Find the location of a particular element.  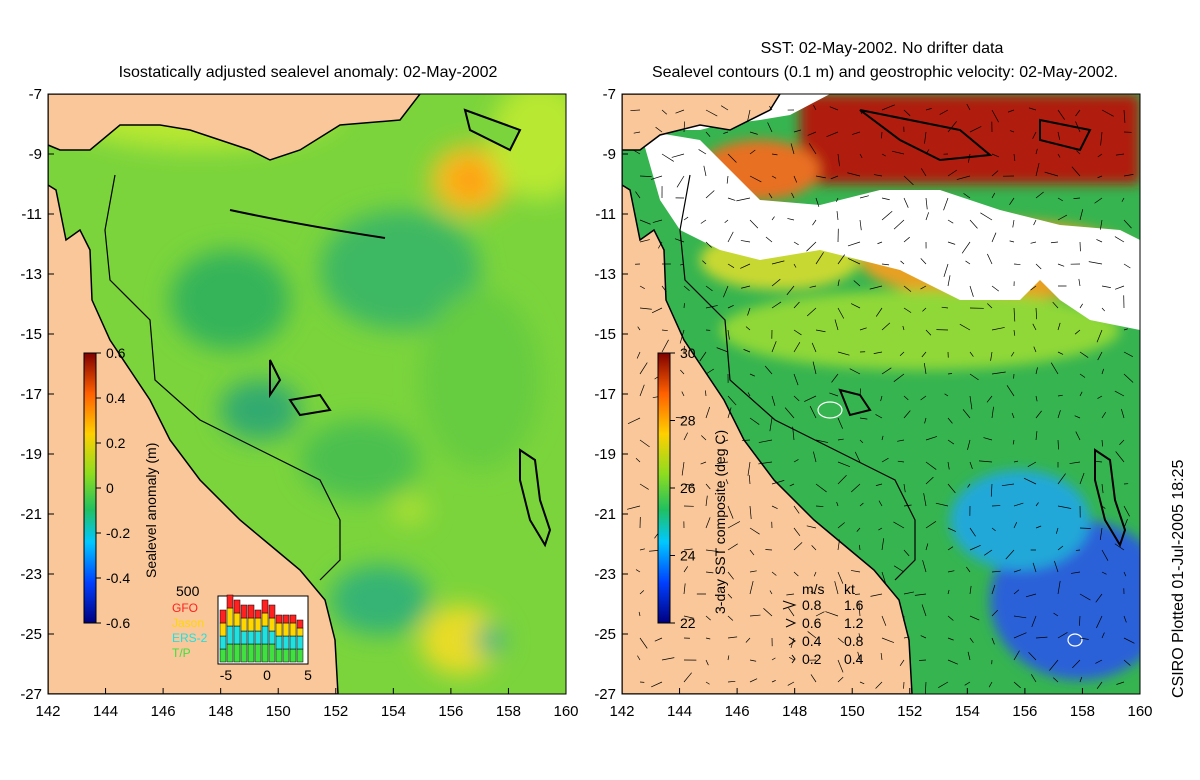

inset-x-tick-label: -5 is located at coordinates (226, 675).